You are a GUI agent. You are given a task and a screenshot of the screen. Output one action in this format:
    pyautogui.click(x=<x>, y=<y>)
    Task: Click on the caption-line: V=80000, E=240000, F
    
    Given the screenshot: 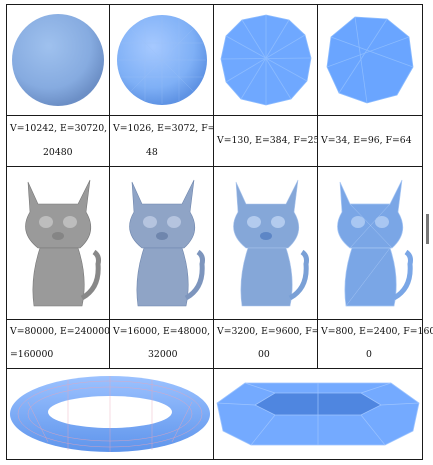 What is the action you would take?
    pyautogui.click(x=66, y=331)
    